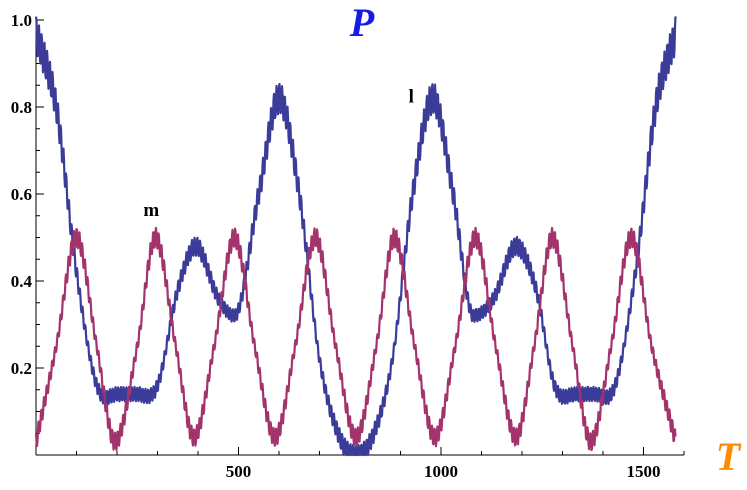  Describe the element at coordinates (21, 368) in the screenshot. I see `y-tick-label: 0.2` at that location.